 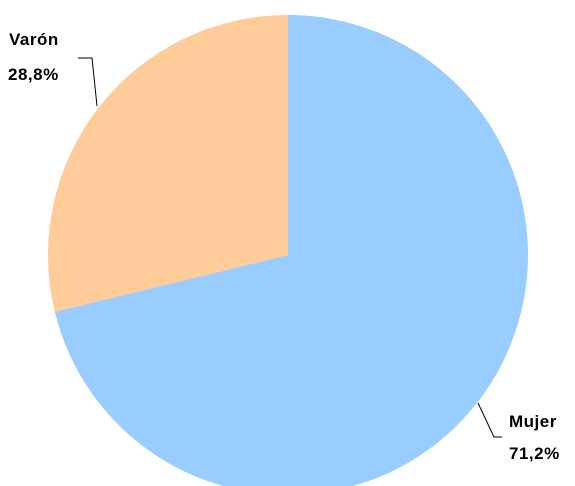 I want to click on leader-line-mujer, so click(x=489, y=420).